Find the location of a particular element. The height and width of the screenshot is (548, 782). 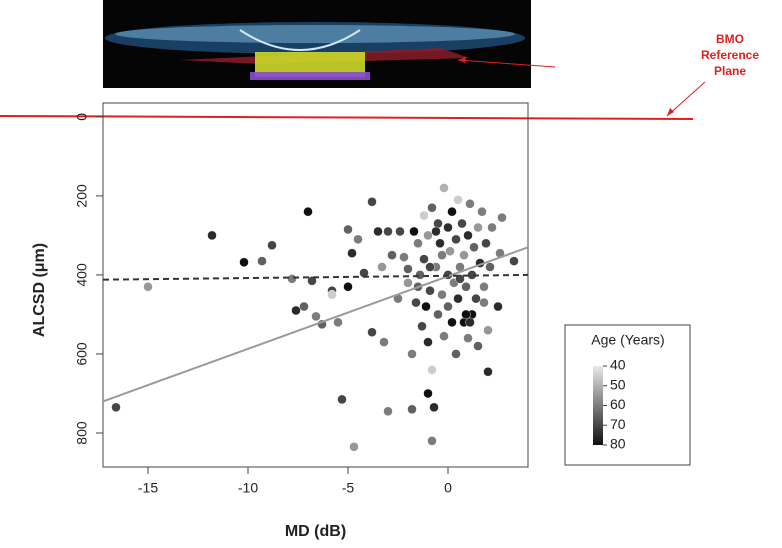

colorbar-box is located at coordinates (627, 395).